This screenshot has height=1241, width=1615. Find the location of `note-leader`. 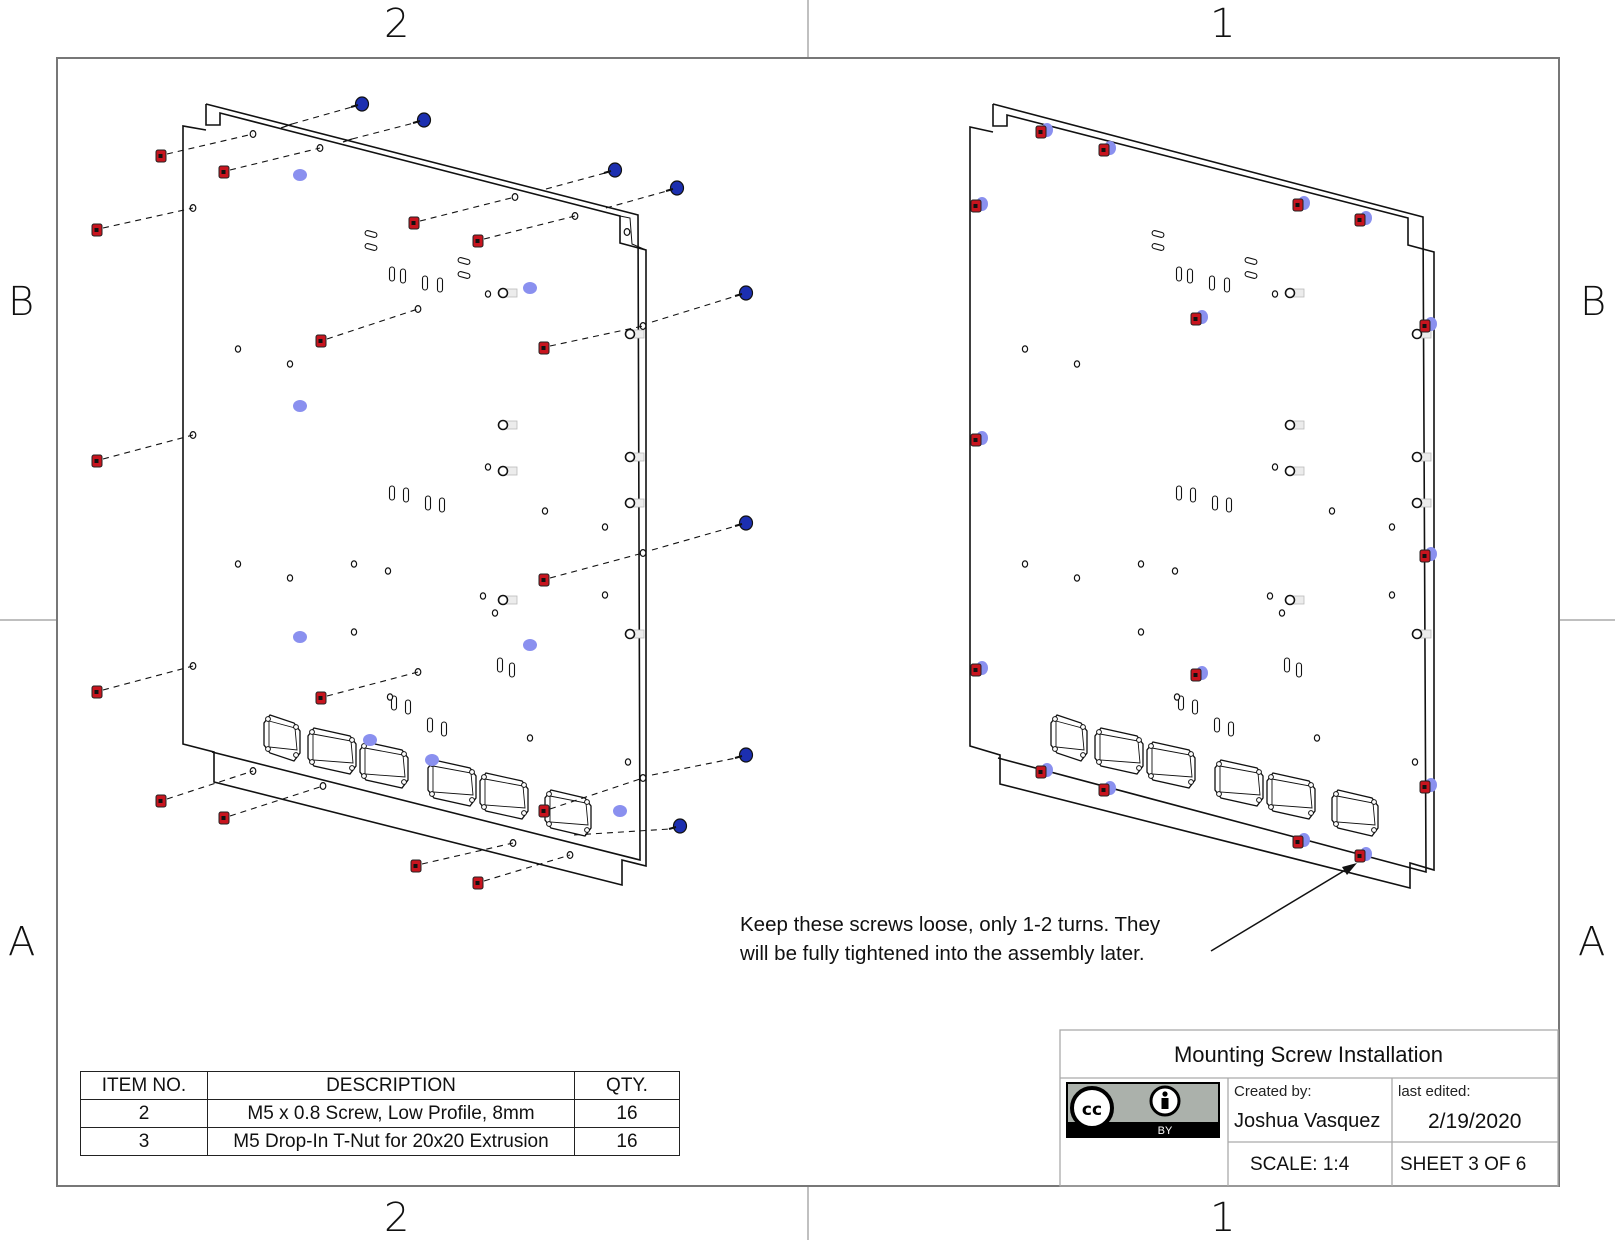

note-leader is located at coordinates (1283, 907).